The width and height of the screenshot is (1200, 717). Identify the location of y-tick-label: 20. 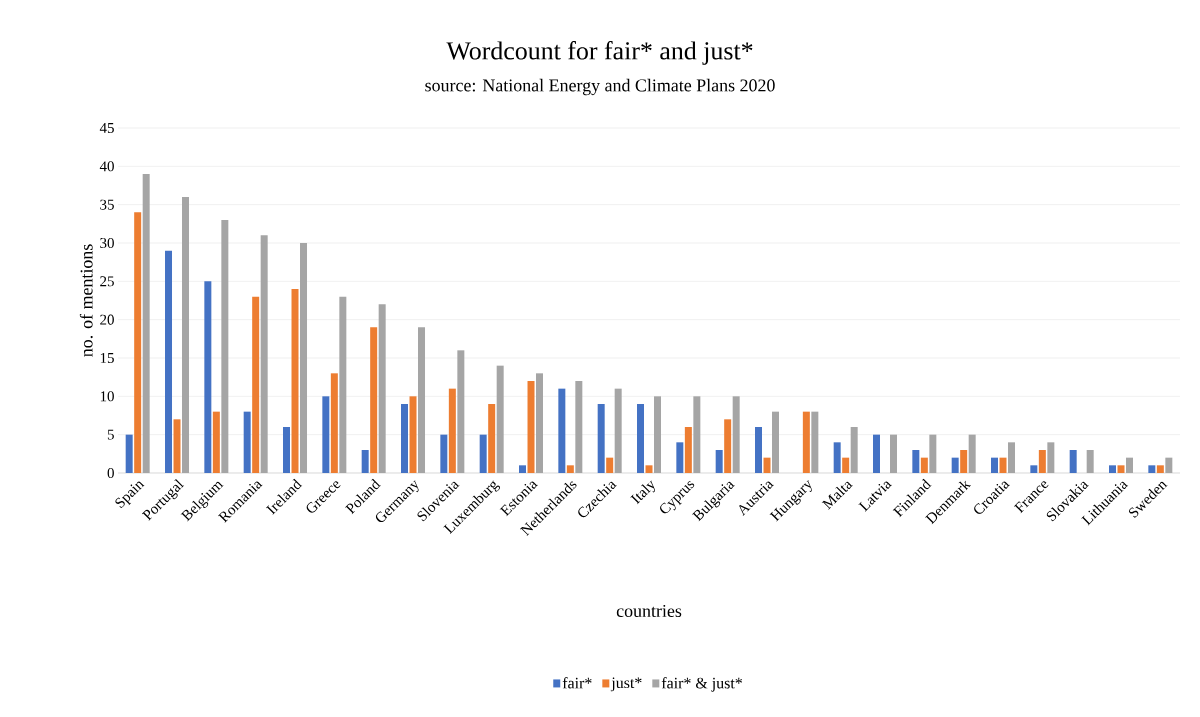
(107, 319).